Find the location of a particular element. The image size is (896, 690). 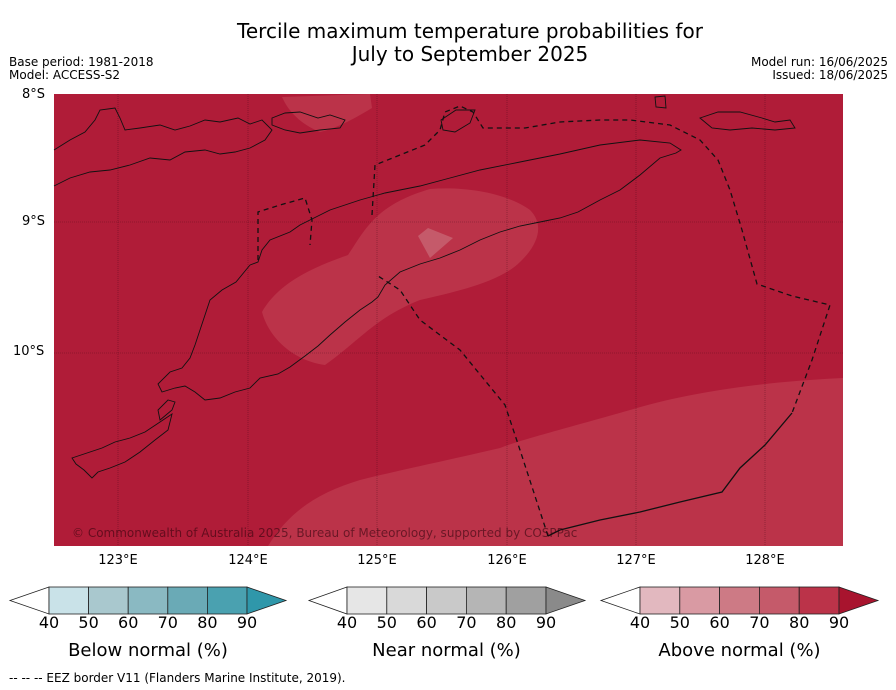

north-islands is located at coordinates (747, 121).